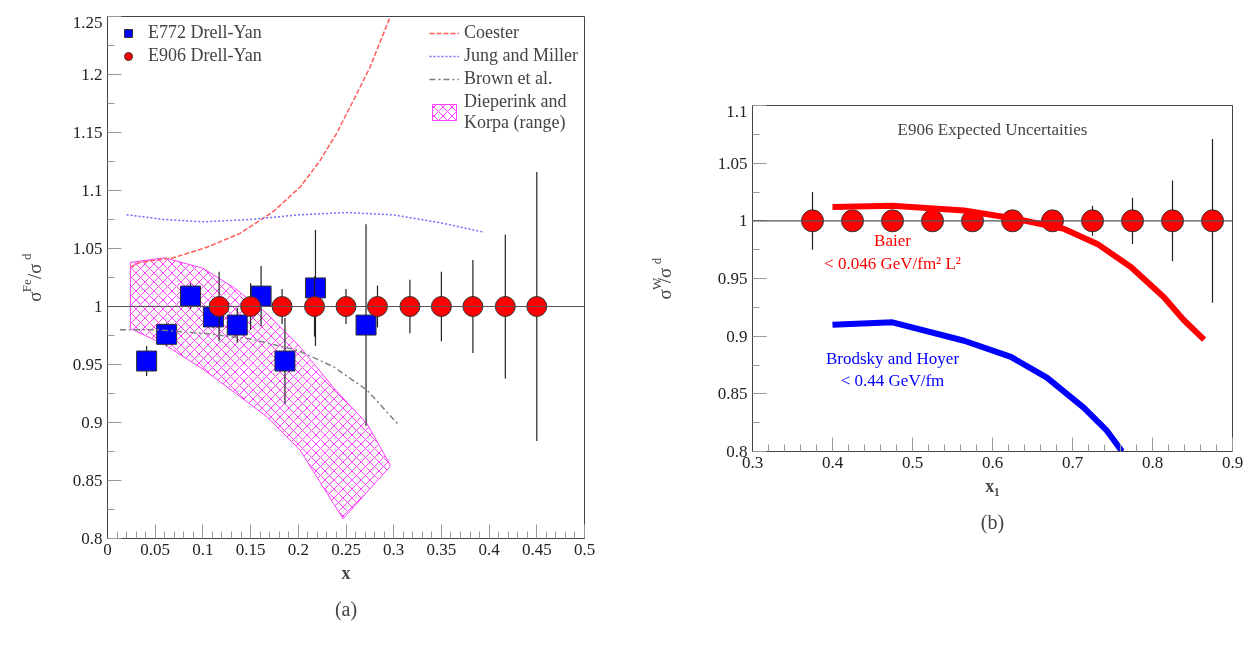 The height and width of the screenshot is (656, 1260). Describe the element at coordinates (394, 549) in the screenshot. I see `x-tick-label: 0.3` at that location.